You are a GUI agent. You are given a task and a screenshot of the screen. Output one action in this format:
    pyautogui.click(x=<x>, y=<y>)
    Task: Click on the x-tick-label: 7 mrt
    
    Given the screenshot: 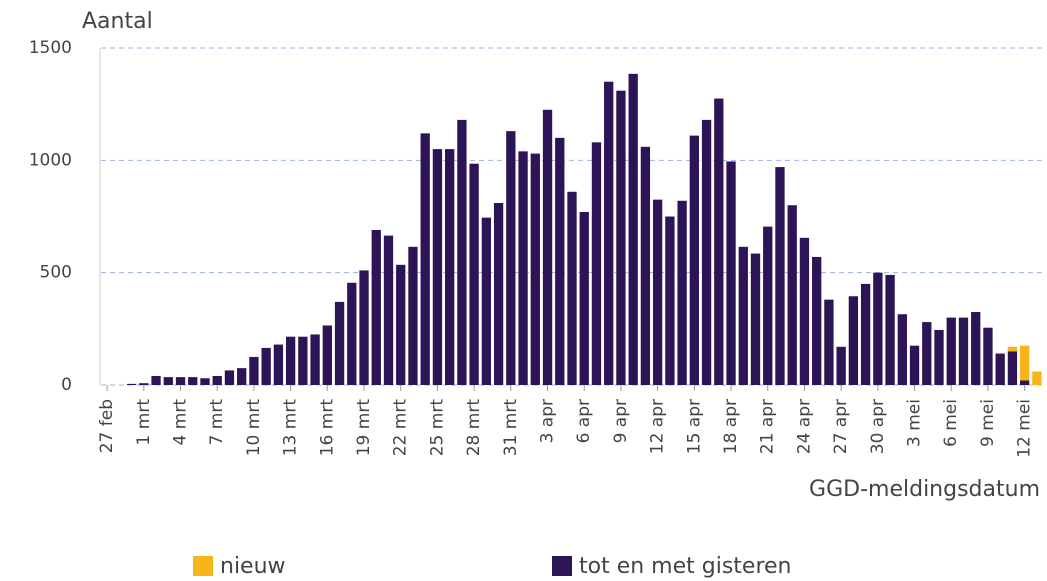 What is the action you would take?
    pyautogui.click(x=217, y=422)
    